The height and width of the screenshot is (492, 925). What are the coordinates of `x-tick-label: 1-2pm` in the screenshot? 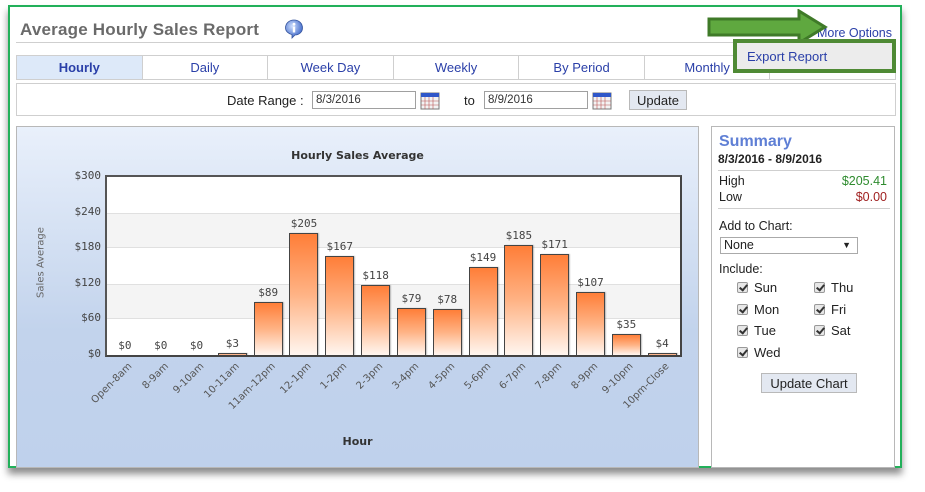 It's located at (334, 376).